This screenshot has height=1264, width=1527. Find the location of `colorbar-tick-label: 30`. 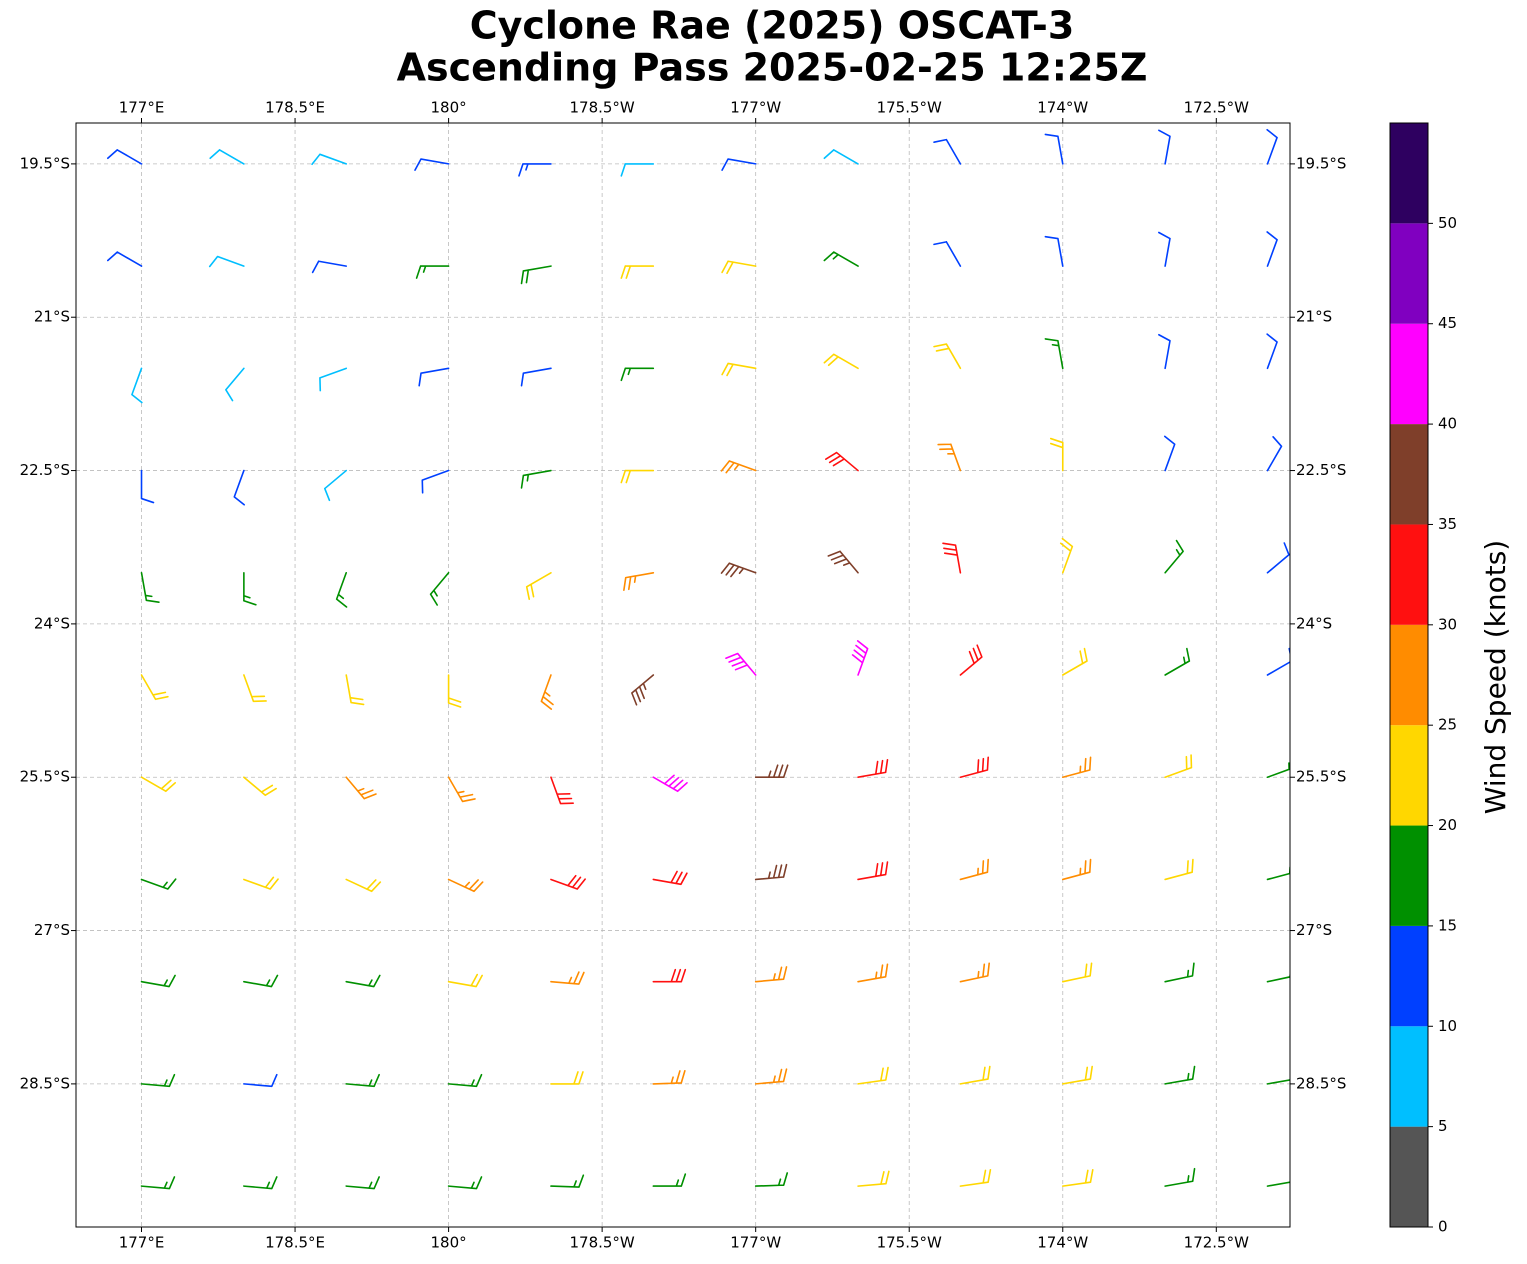

colorbar-tick-label: 30 is located at coordinates (1447, 624).